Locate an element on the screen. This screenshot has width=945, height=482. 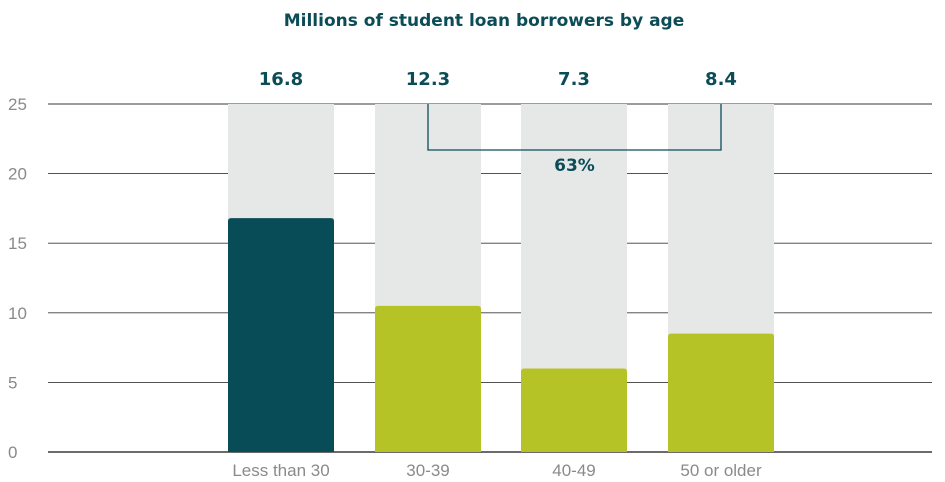
category-label: 40-49 is located at coordinates (573, 470).